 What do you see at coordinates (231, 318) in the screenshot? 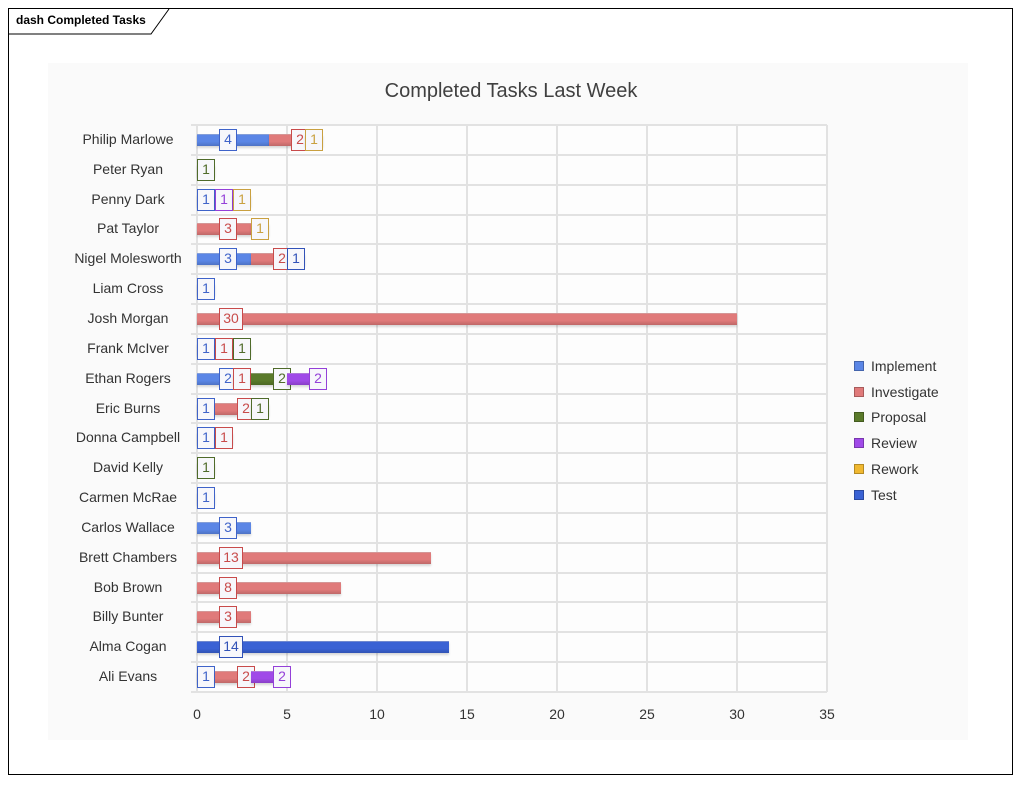
I see `data-value-label: 30` at bounding box center [231, 318].